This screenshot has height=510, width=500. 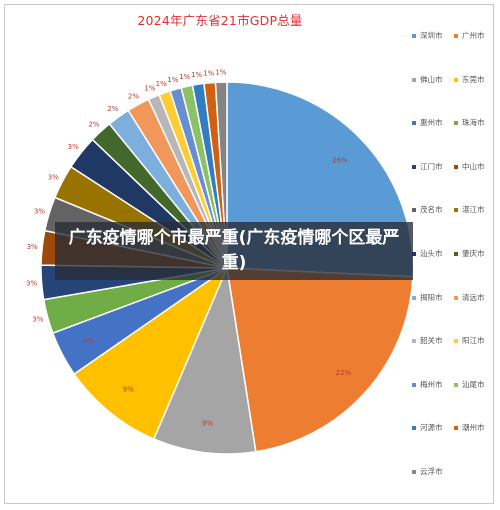 What do you see at coordinates (473, 428) in the screenshot?
I see `legend-label: 潮州市` at bounding box center [473, 428].